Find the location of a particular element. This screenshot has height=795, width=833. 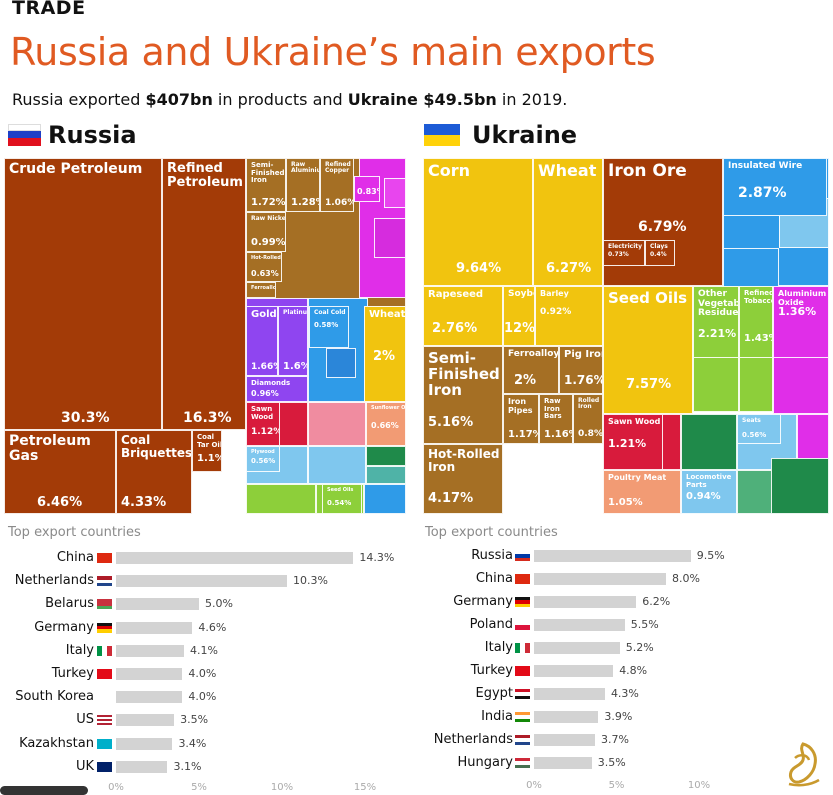

germany-flag-icon is located at coordinates (522, 602).